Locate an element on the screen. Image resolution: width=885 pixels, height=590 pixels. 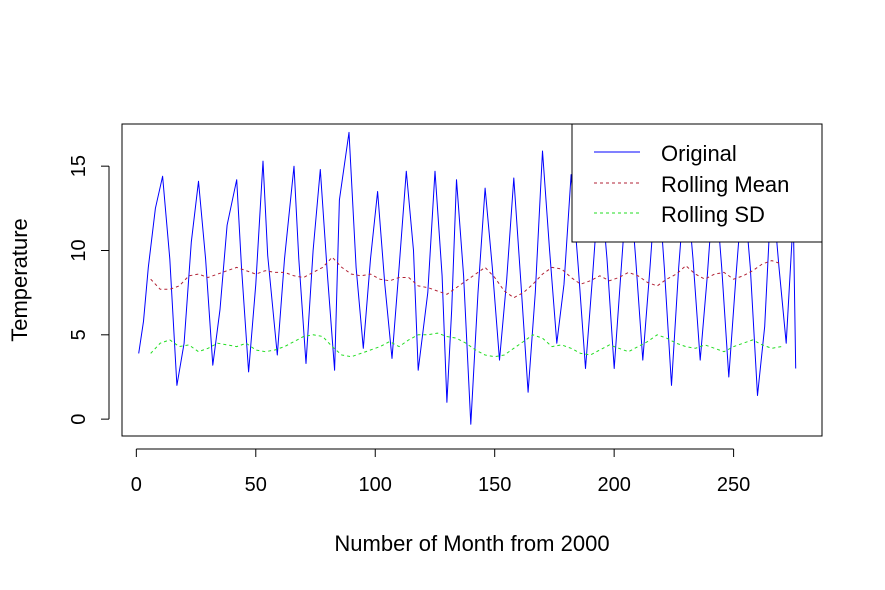
y-axis: 0 5 10 15 is located at coordinates (89, 290).